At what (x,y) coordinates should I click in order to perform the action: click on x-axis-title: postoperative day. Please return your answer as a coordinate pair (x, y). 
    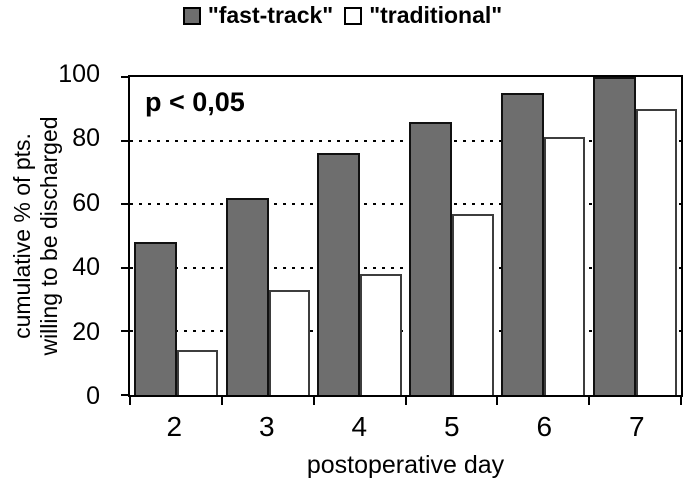
    Looking at the image, I should click on (405, 465).